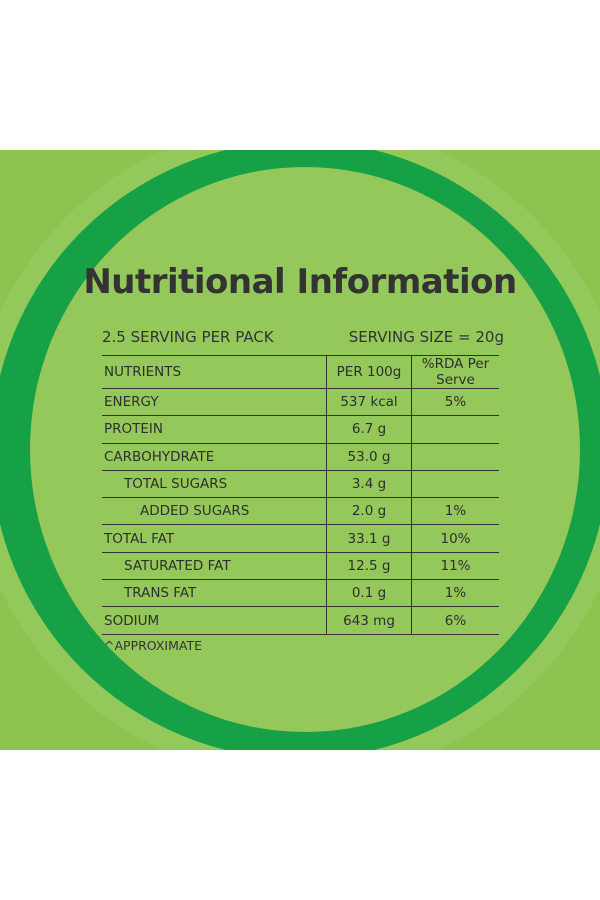  I want to click on nutrient-name: SATURATED FAT, so click(214, 566).